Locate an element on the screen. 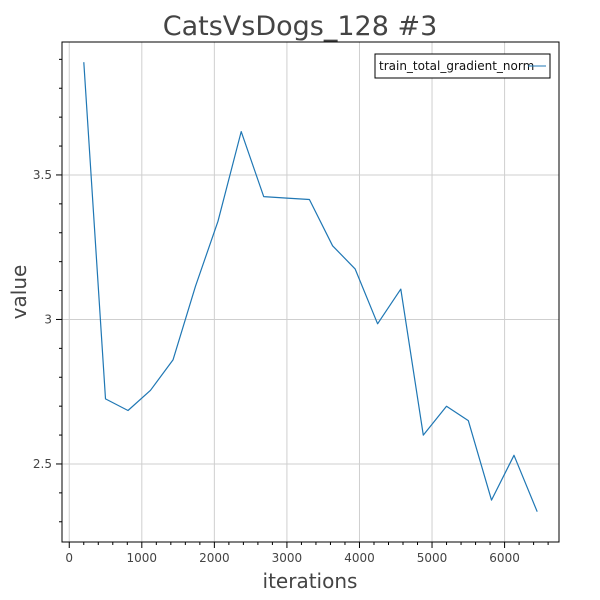 The height and width of the screenshot is (600, 600). x-tick-label: 6000 is located at coordinates (504, 558).